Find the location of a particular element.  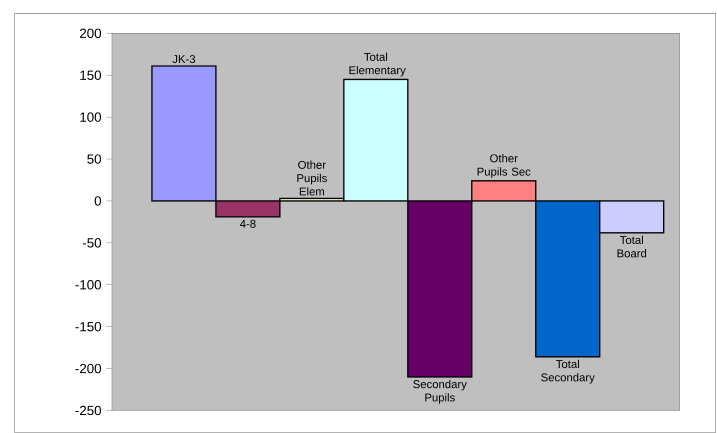

y-tick-label: -100 is located at coordinates (88, 285).